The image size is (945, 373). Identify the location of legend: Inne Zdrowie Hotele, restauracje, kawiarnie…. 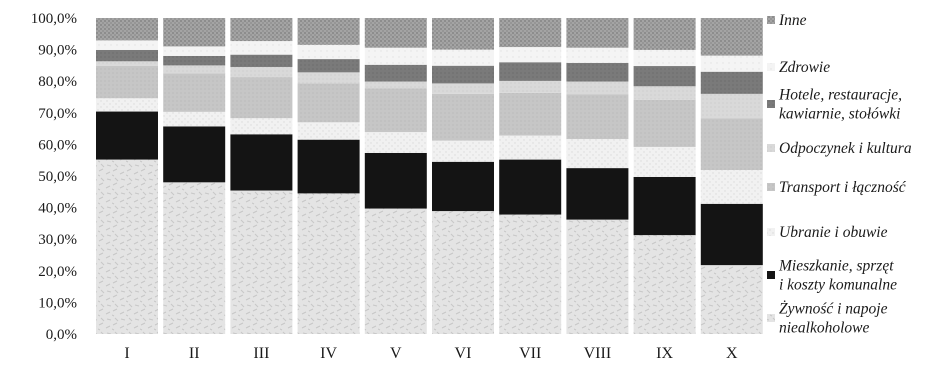
(839, 174).